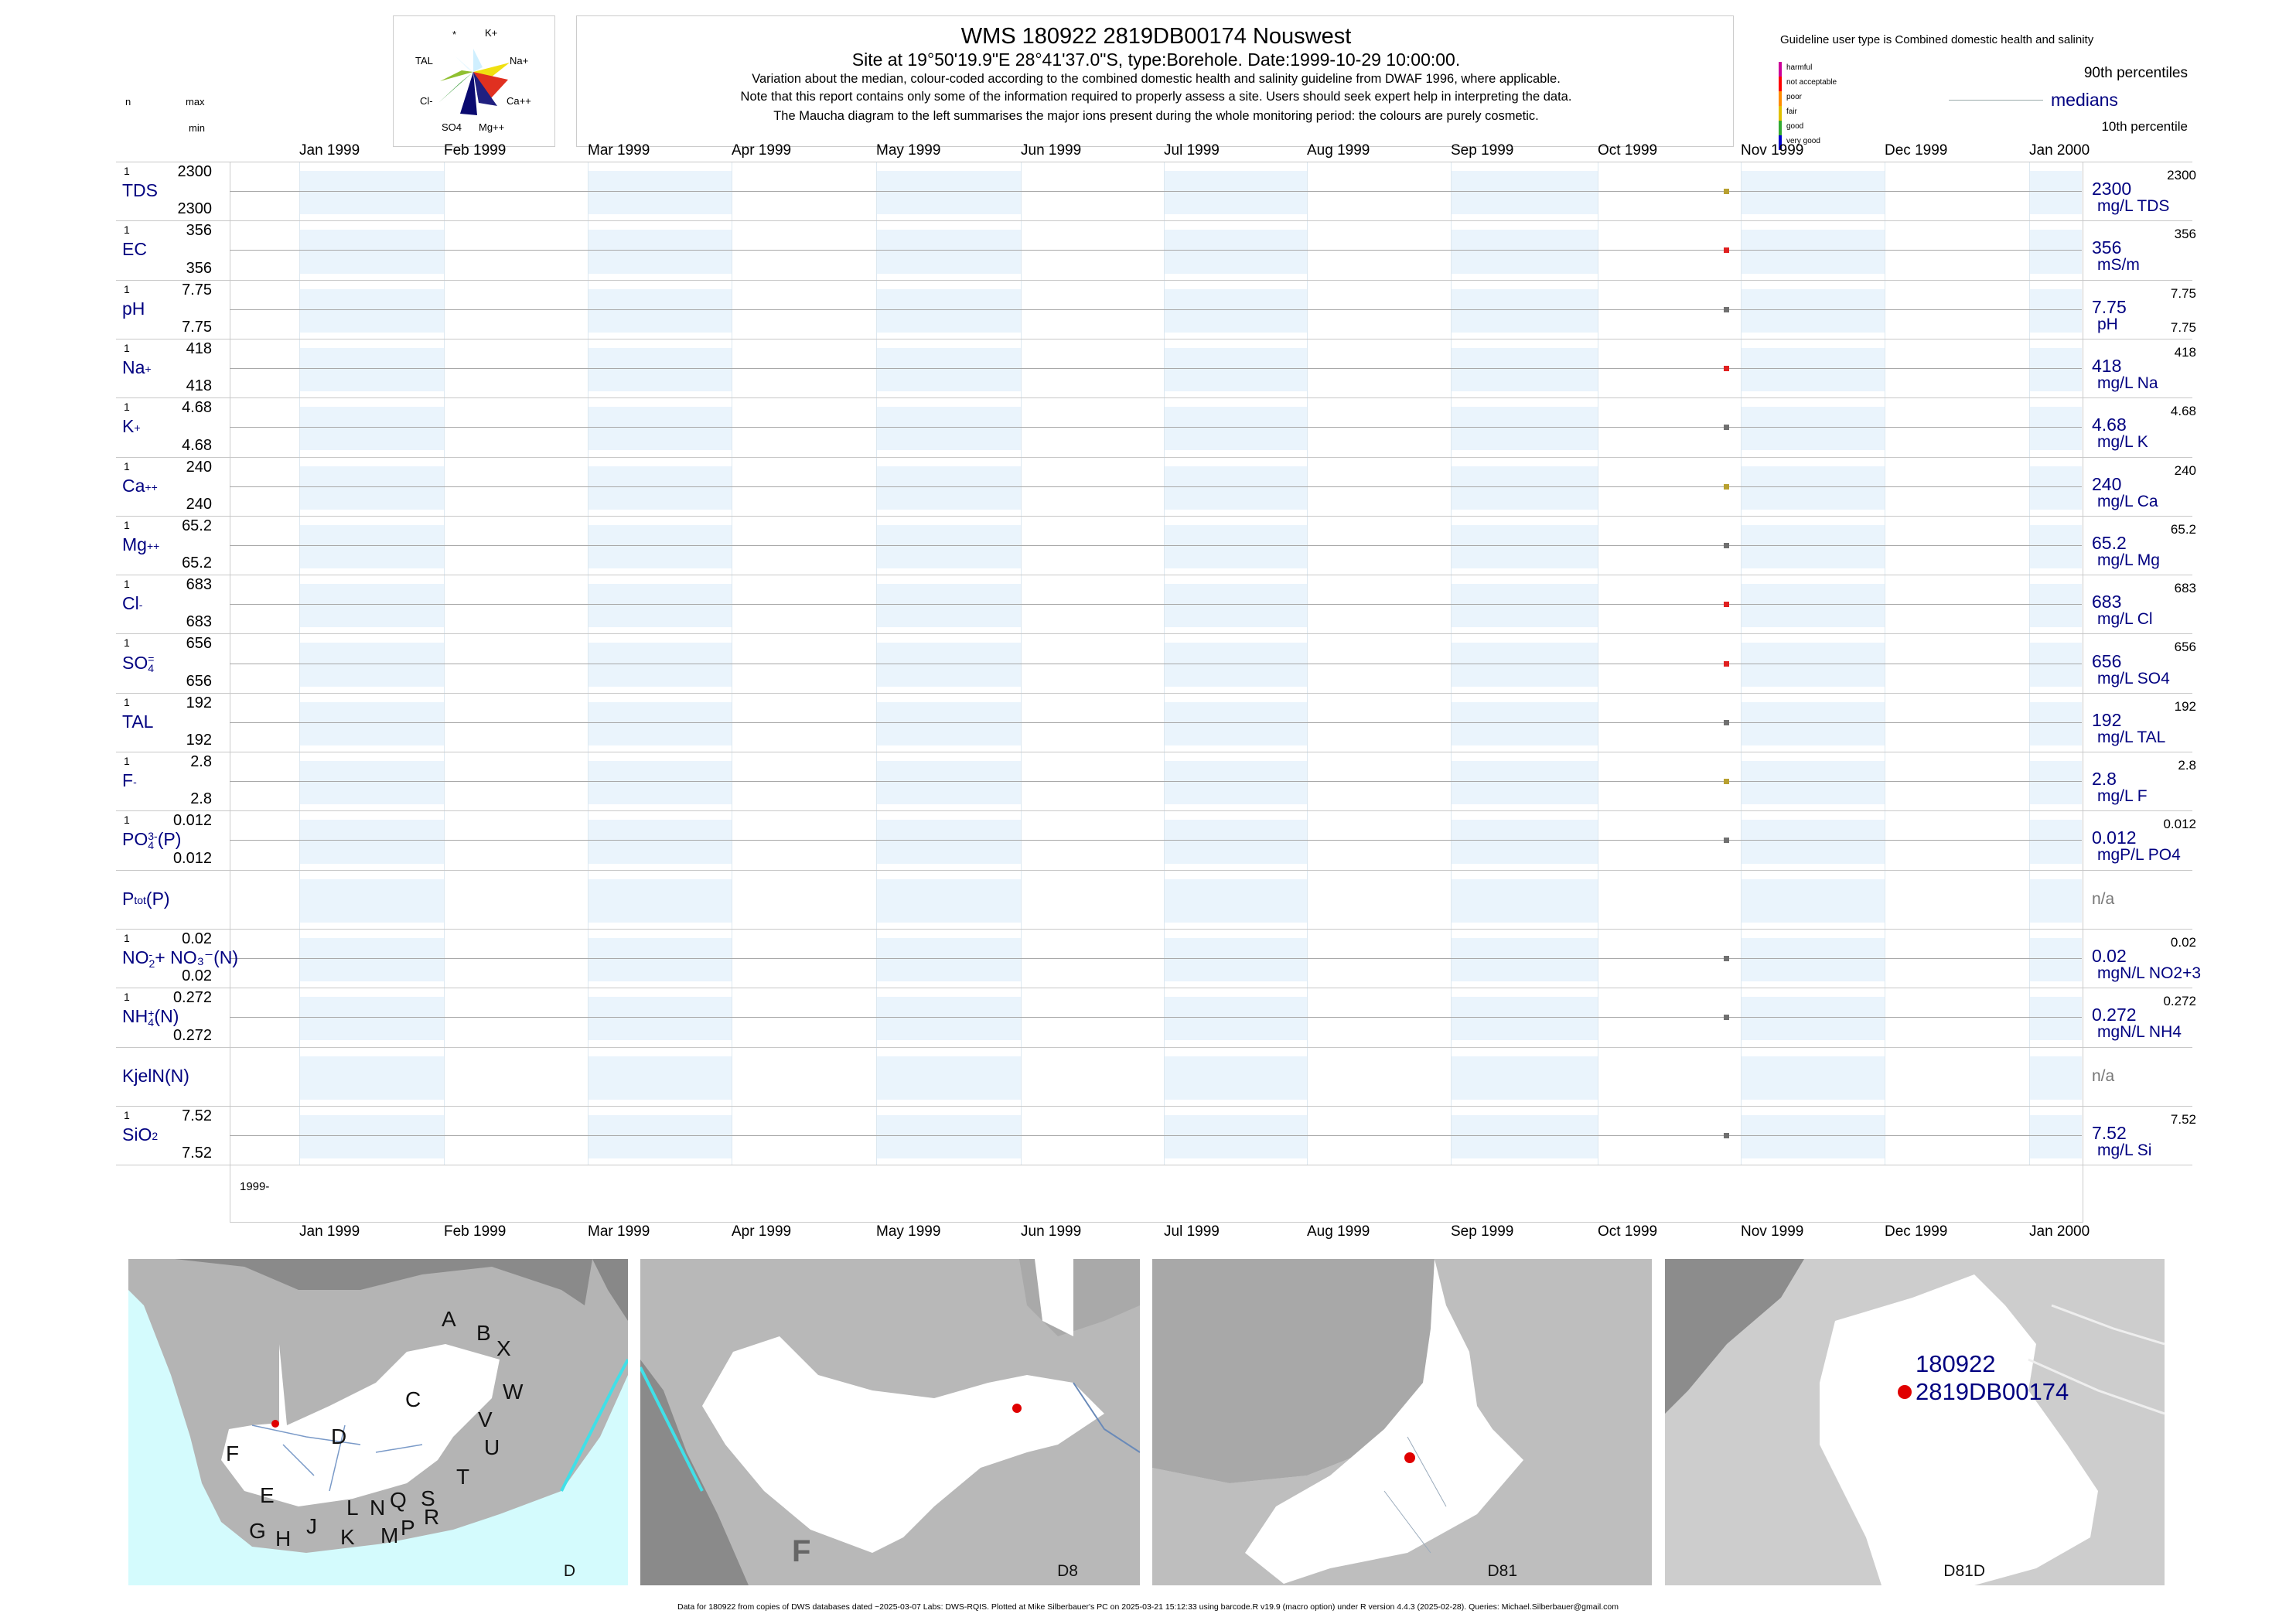  I want to click on max-value: 192, so click(199, 702).